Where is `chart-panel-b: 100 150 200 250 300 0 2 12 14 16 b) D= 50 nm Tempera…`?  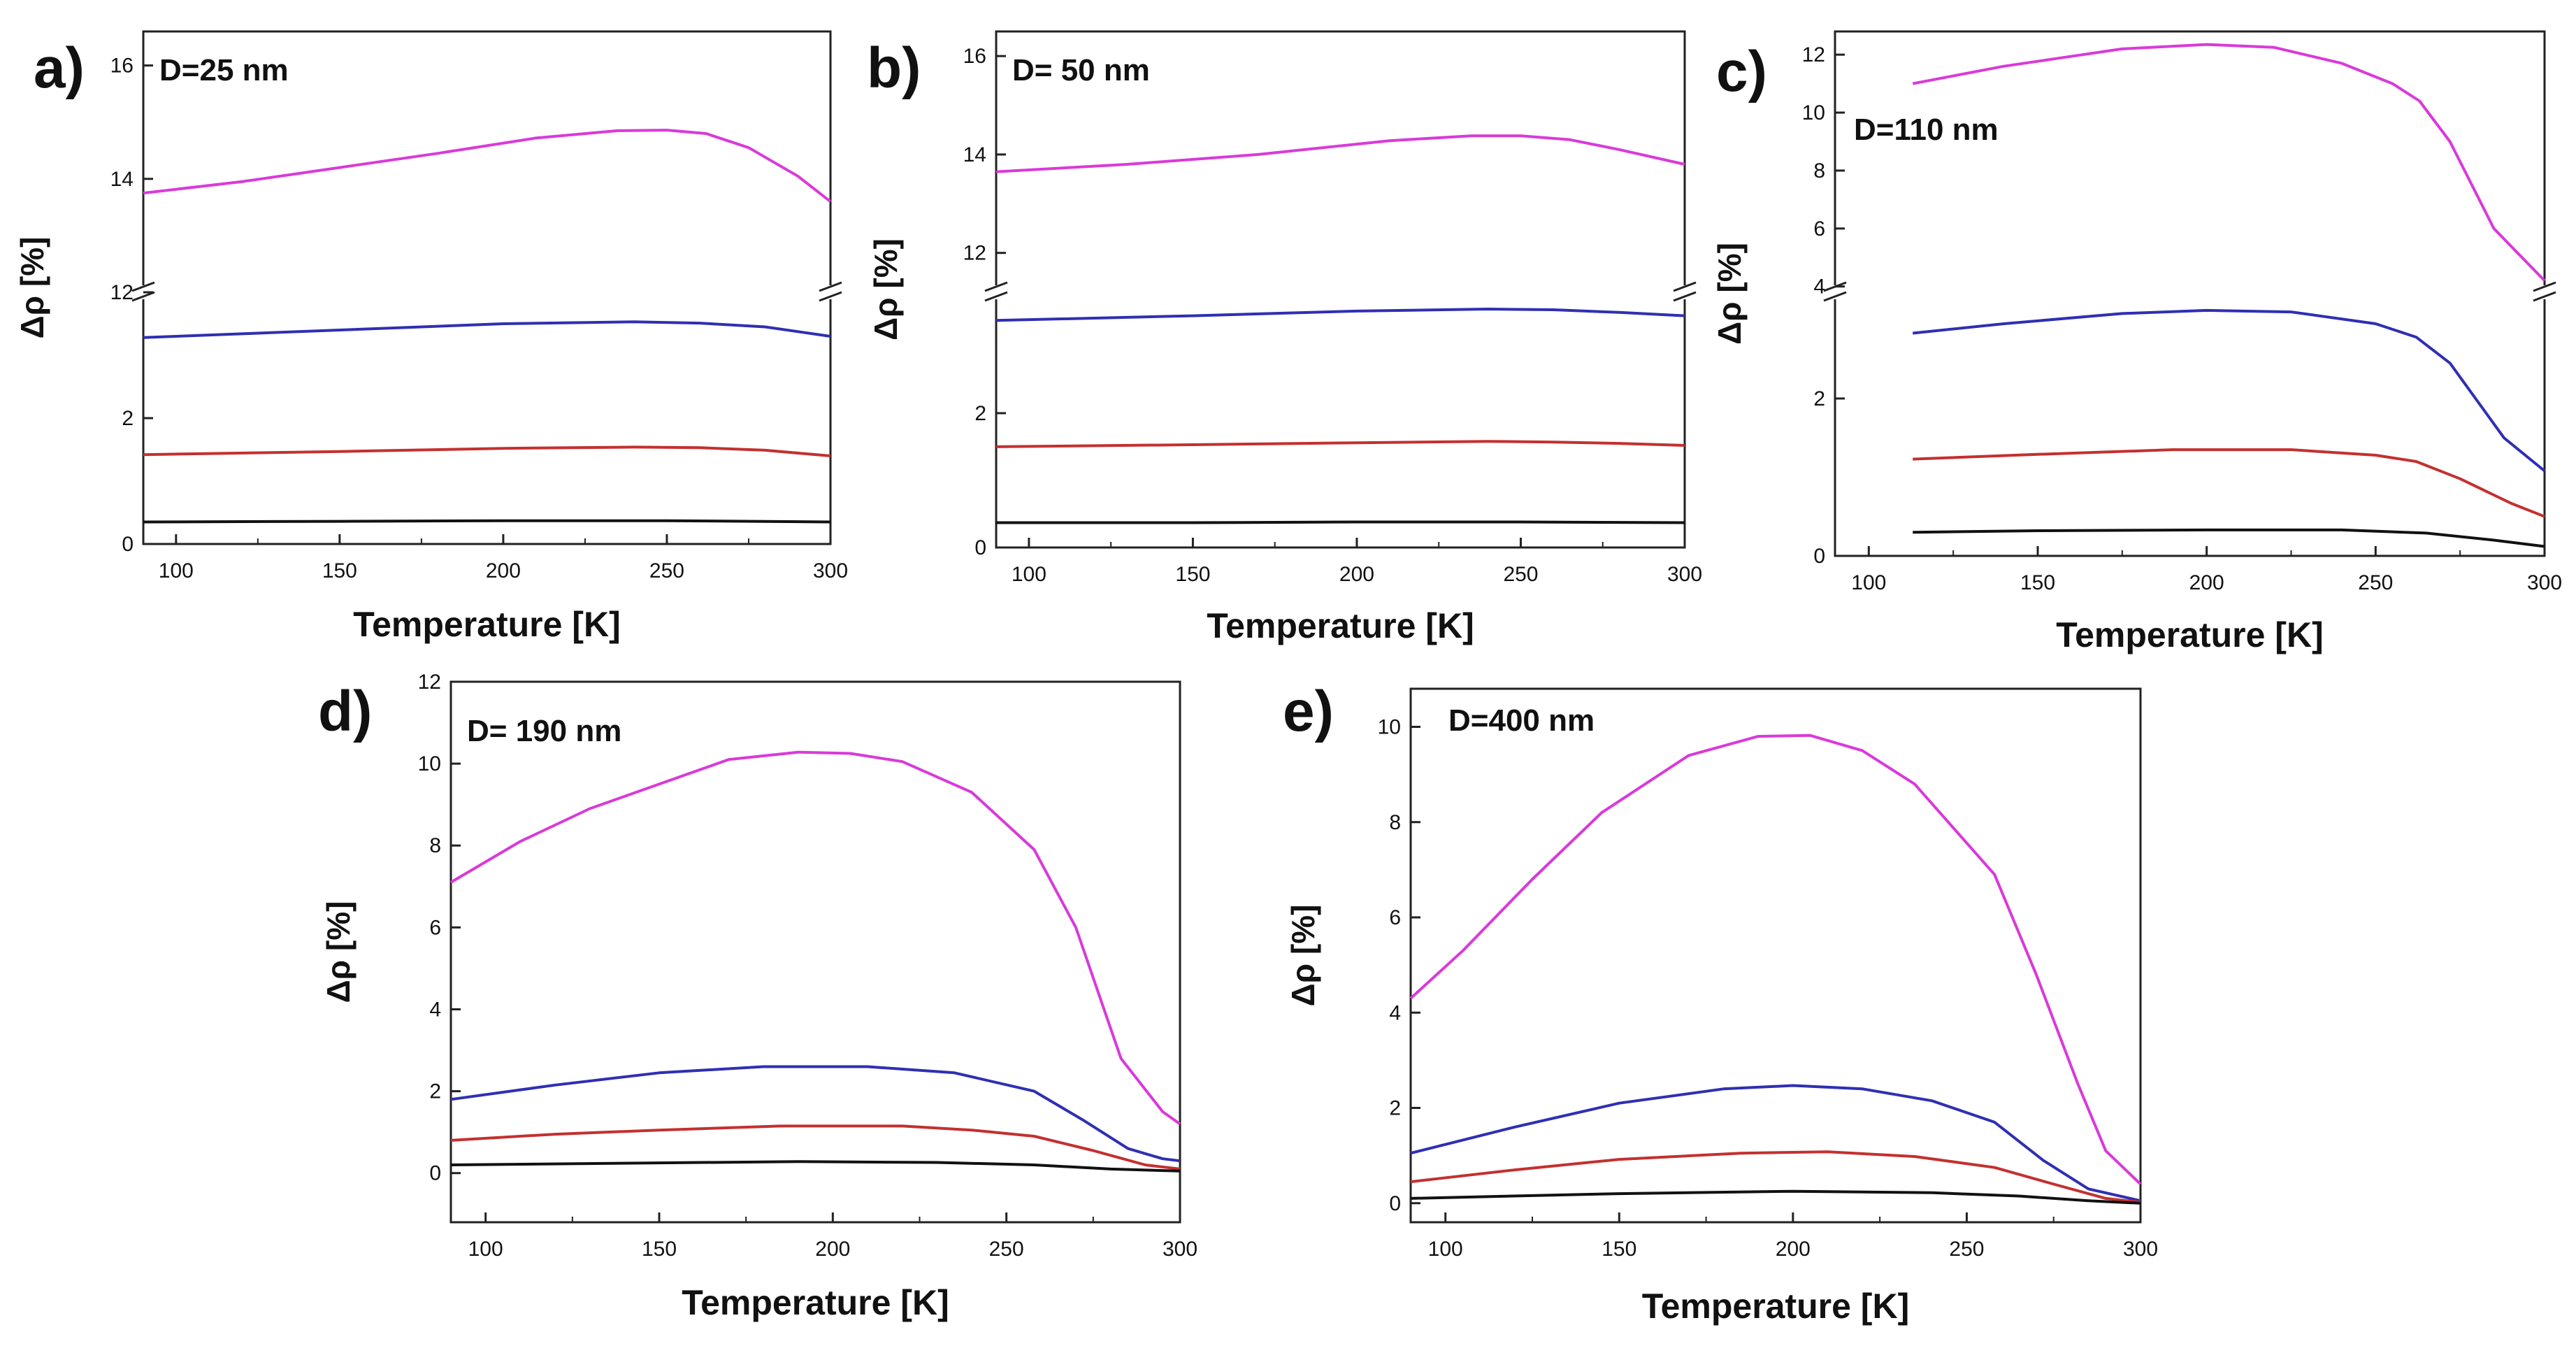 chart-panel-b: 100 150 200 250 300 0 2 12 14 16 b) D= 50 nm Tempera… is located at coordinates (1284, 337).